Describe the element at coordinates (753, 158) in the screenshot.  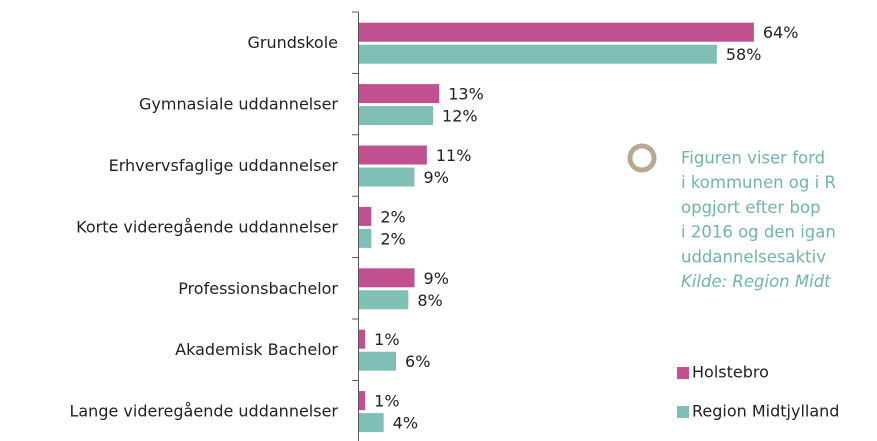
I see `annotation-text: Figuren viser ford` at that location.